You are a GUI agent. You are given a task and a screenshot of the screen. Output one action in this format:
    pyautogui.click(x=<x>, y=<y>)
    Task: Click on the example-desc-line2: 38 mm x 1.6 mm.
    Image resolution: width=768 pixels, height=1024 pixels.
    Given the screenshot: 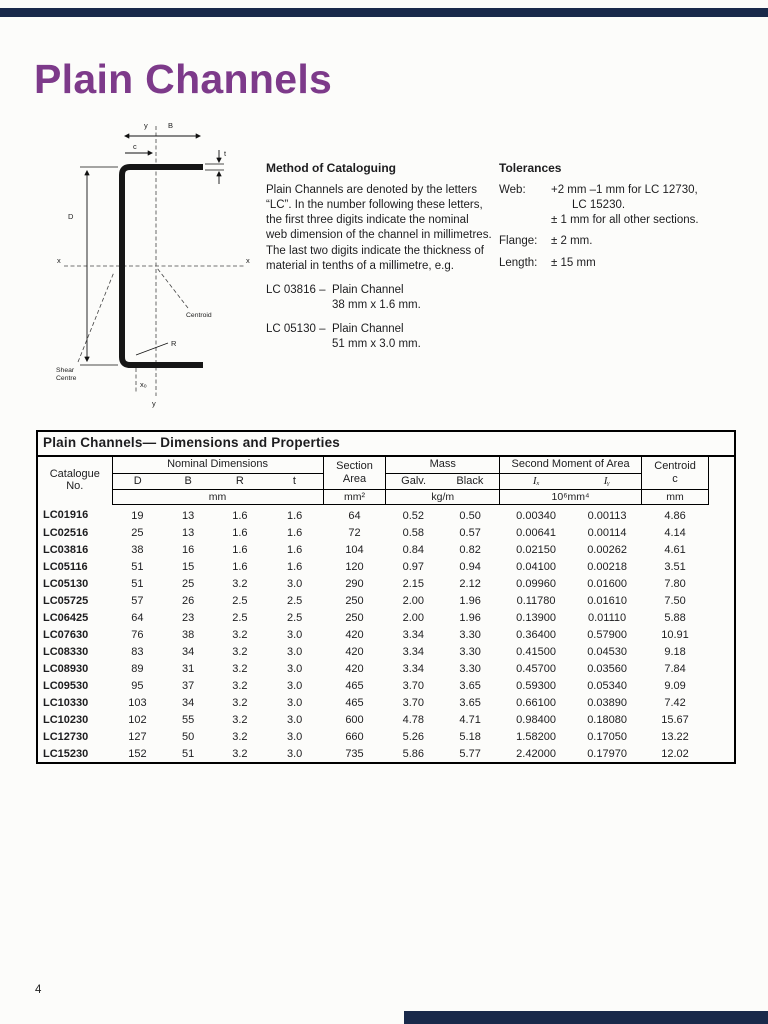 What is the action you would take?
    pyautogui.click(x=376, y=305)
    